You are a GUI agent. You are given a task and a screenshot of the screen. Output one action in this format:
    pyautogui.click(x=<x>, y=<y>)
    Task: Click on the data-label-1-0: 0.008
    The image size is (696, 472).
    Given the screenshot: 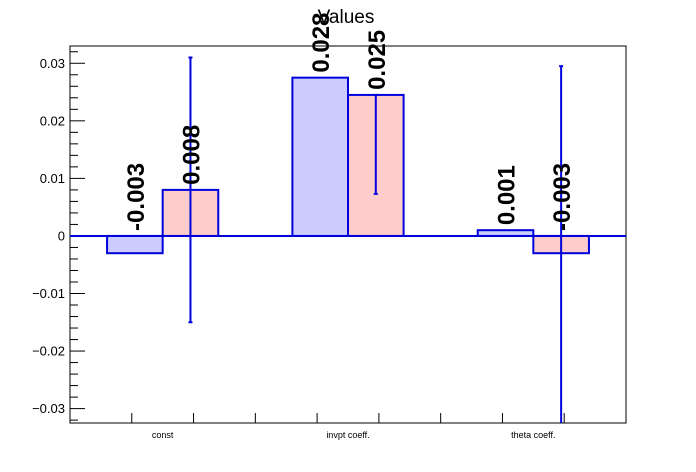 What is the action you would take?
    pyautogui.click(x=191, y=155)
    